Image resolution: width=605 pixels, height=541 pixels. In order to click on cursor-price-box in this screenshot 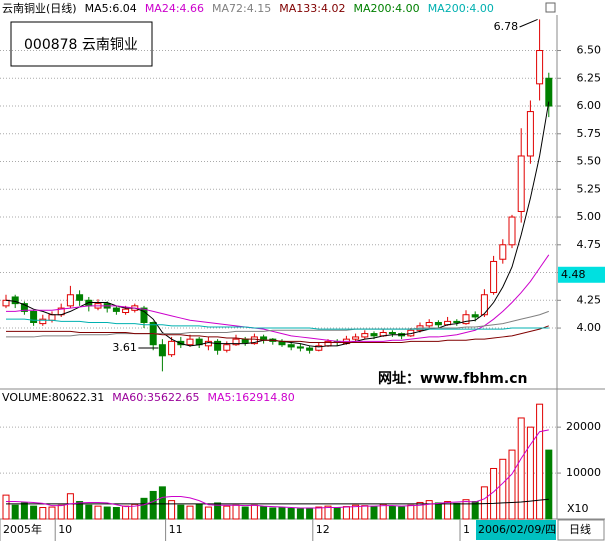, I will do `click(581, 274)`.